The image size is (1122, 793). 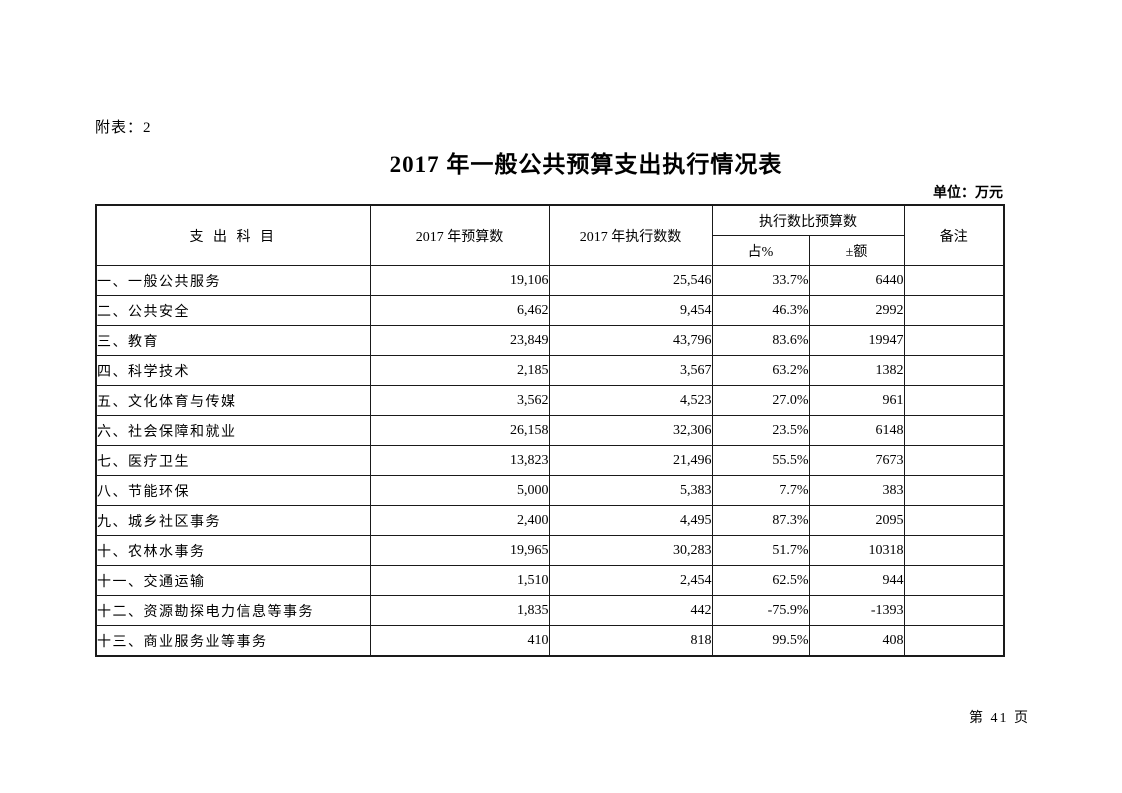 I want to click on row-percent-value: 63.2%, so click(x=760, y=370).